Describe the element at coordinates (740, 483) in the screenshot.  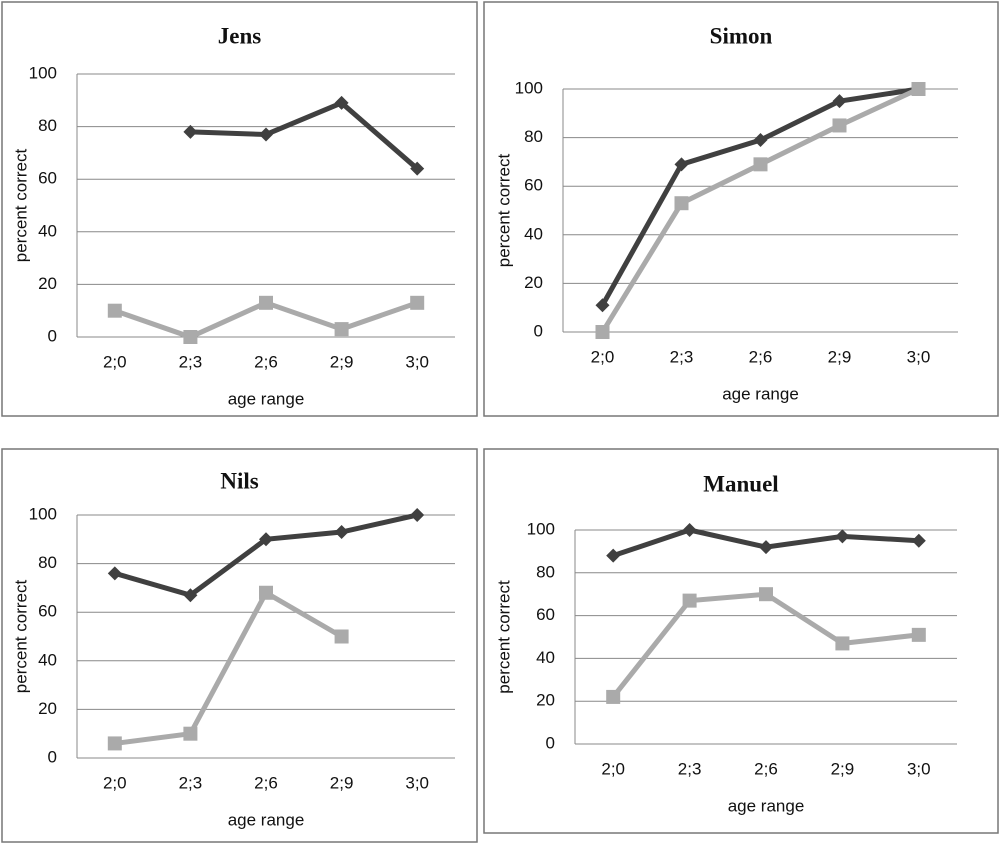
I see `chart-title: Manuel` at that location.